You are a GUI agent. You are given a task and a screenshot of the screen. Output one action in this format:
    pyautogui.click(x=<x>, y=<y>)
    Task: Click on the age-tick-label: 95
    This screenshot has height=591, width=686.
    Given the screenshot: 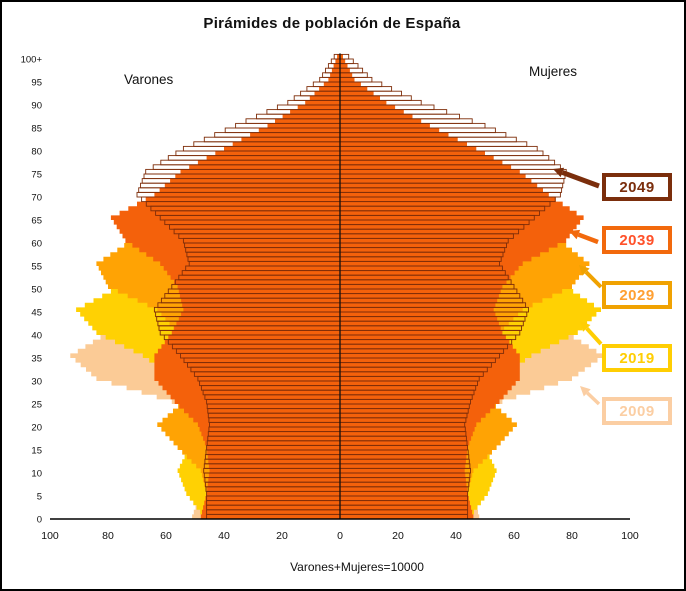 What is the action you would take?
    pyautogui.click(x=36, y=83)
    